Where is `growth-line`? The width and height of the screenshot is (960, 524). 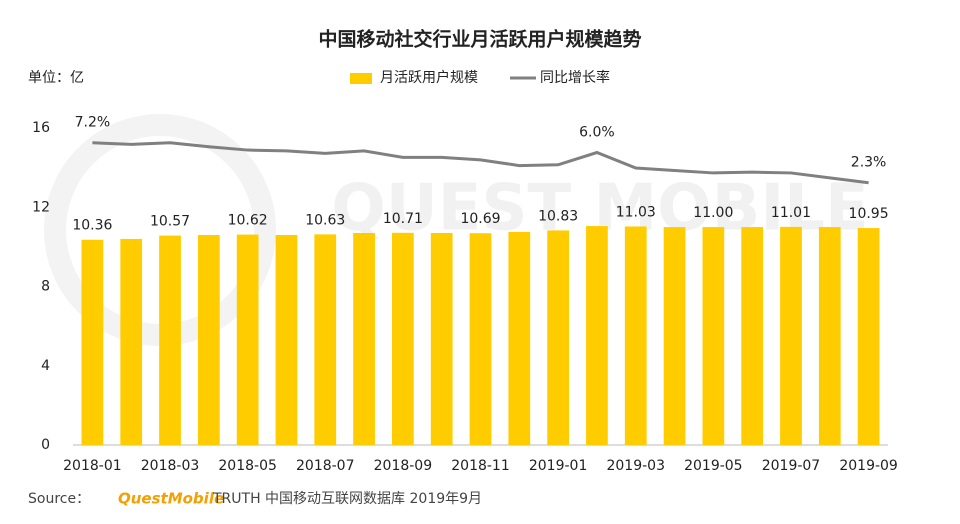
growth-line is located at coordinates (480, 163).